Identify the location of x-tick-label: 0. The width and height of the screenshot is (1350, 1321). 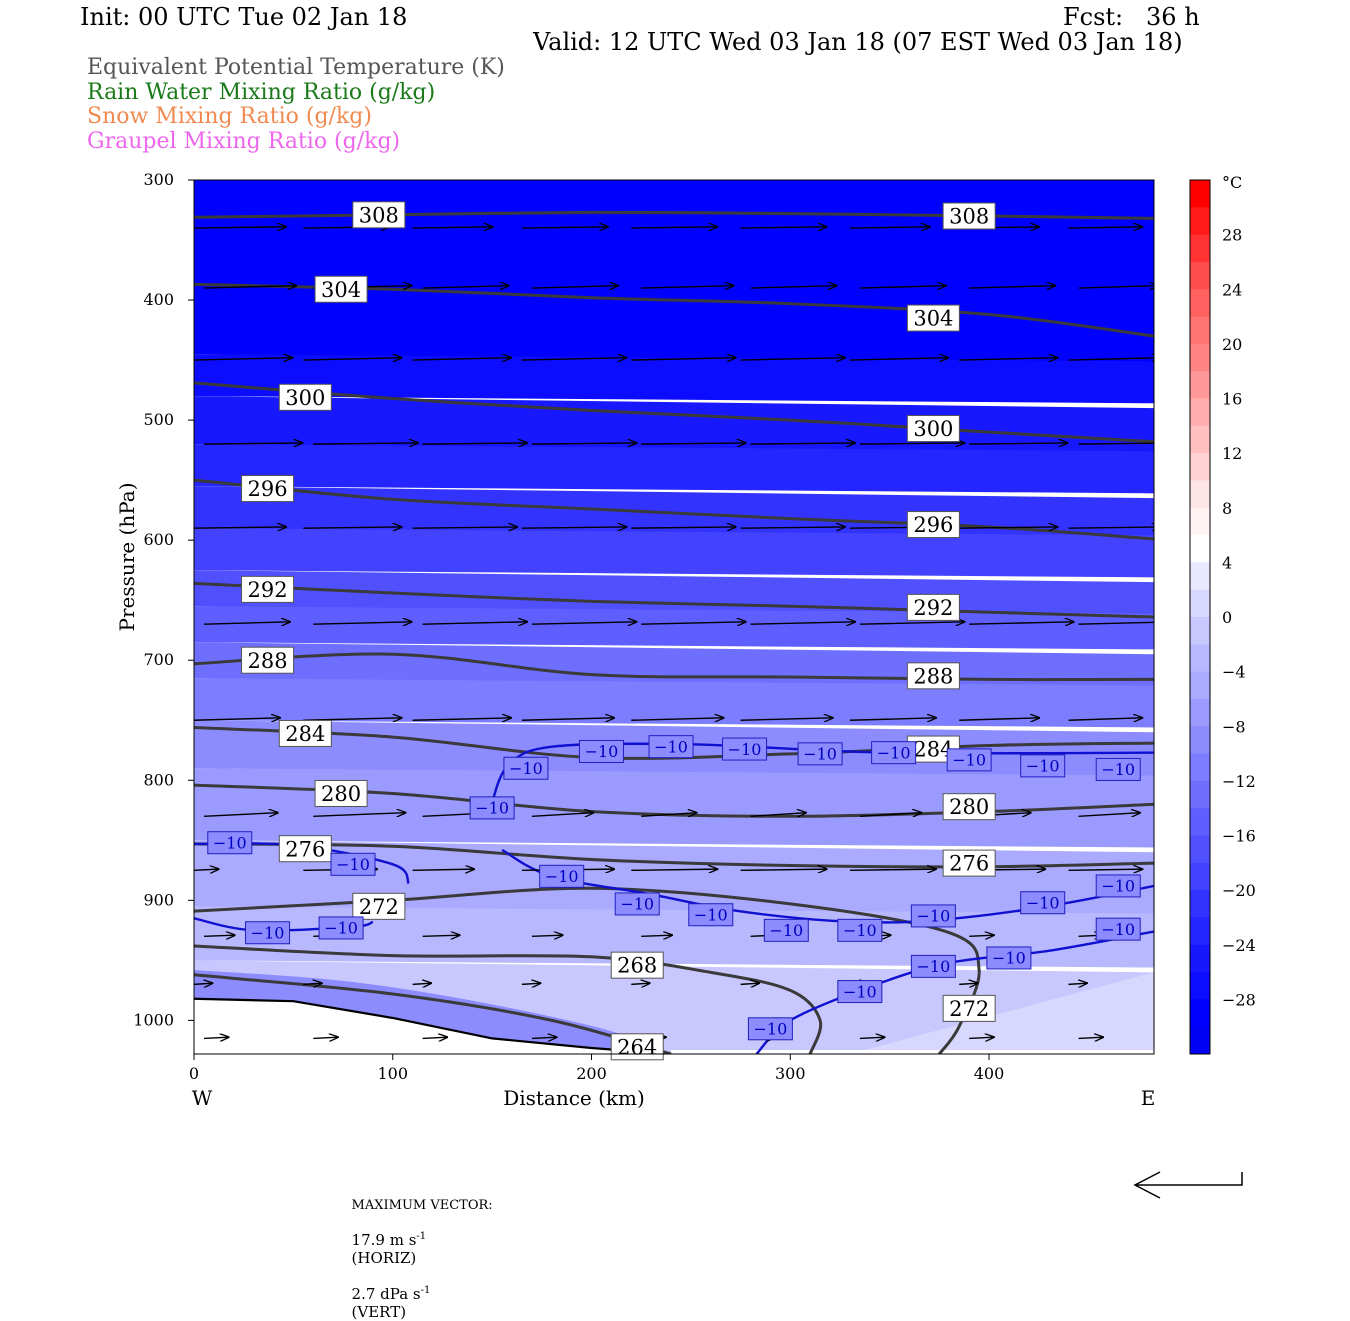
(194, 1073).